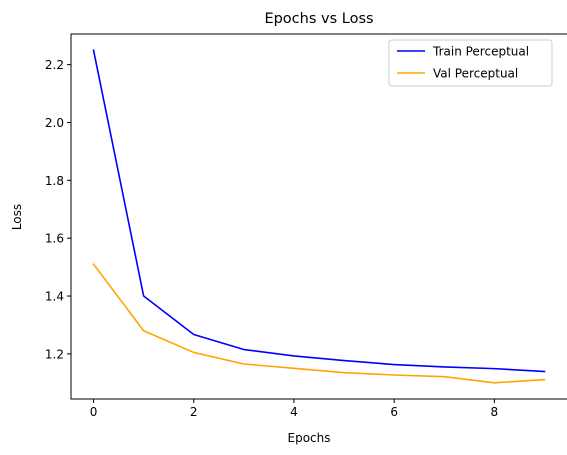 This screenshot has height=455, width=567. What do you see at coordinates (394, 412) in the screenshot?
I see `x-tick-label: 6` at bounding box center [394, 412].